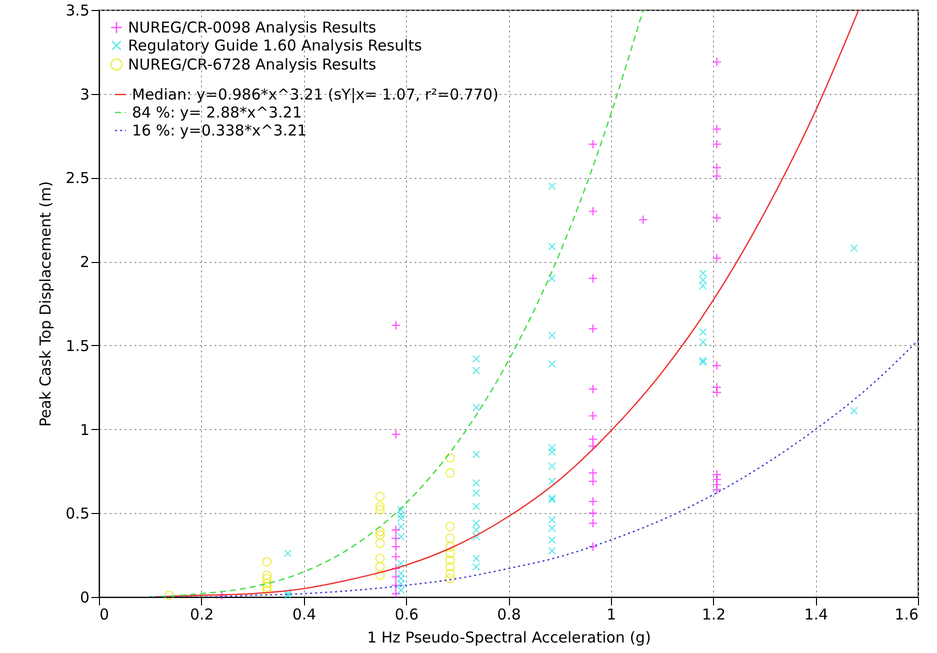 The height and width of the screenshot is (653, 937). I want to click on x-tick-label: 0.8, so click(509, 615).